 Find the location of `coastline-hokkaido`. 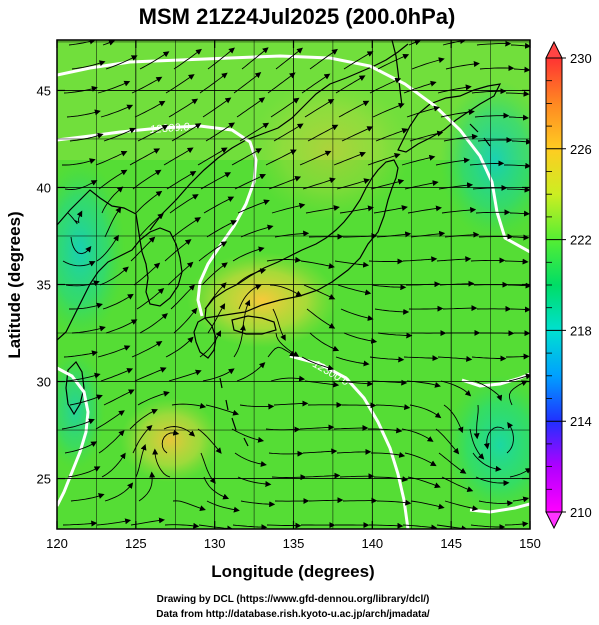

coastline-hokkaido is located at coordinates (449, 118).